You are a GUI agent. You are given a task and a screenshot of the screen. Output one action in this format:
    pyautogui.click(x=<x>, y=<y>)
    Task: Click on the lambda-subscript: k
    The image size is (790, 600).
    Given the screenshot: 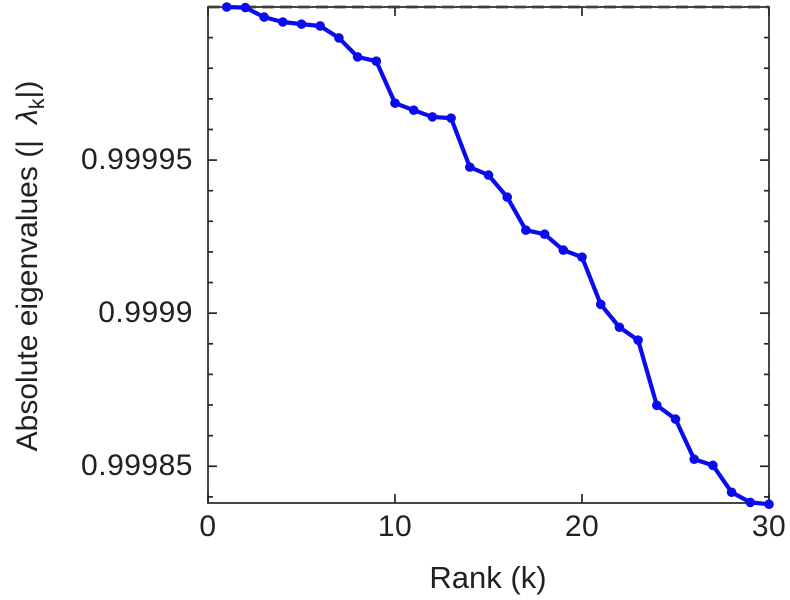 What is the action you would take?
    pyautogui.click(x=36, y=104)
    